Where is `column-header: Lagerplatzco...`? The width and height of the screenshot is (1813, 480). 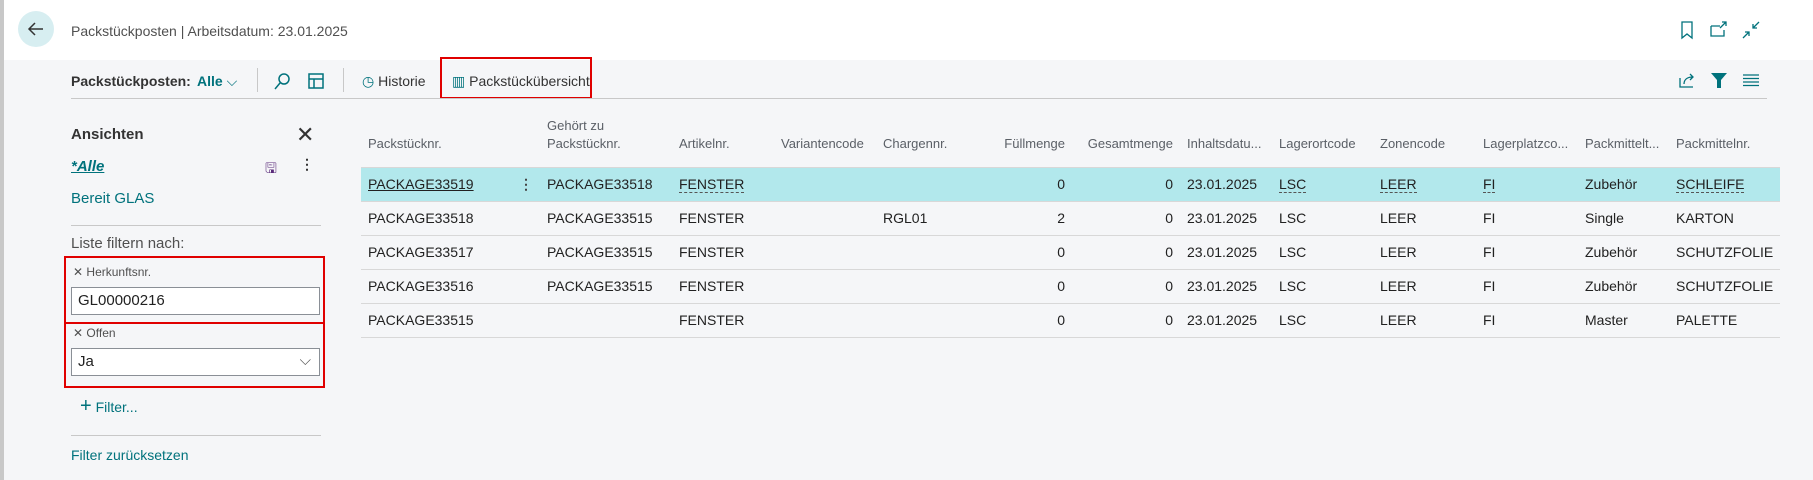 column-header: Lagerplatzco... is located at coordinates (1526, 143).